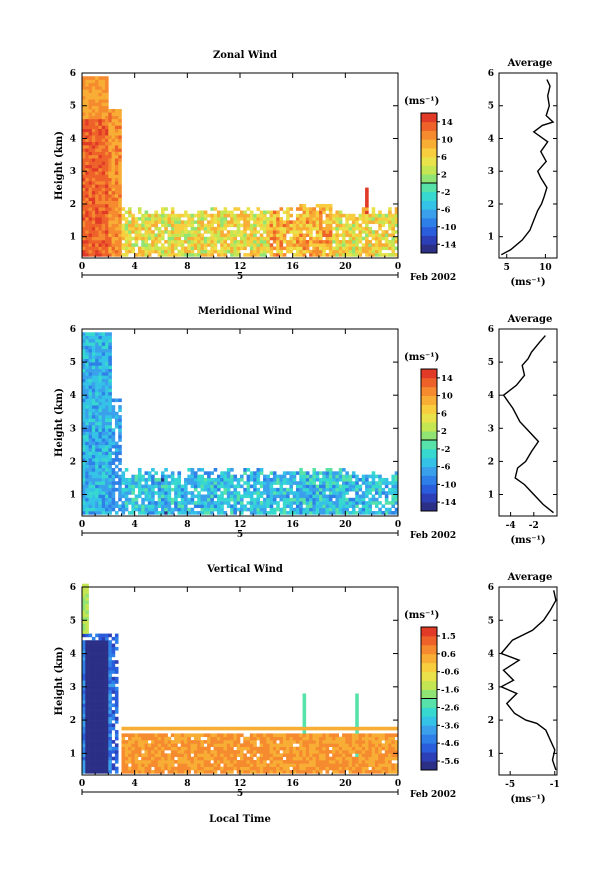  I want to click on y-tick-label: 2, so click(73, 205).